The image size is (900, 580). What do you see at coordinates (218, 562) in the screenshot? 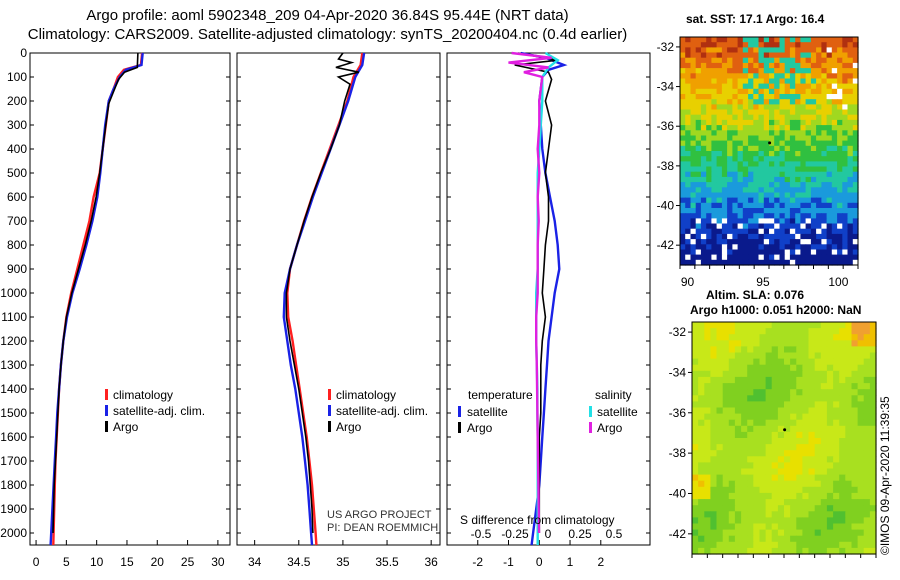
I see `temperature-x-tick-label: 30` at bounding box center [218, 562].